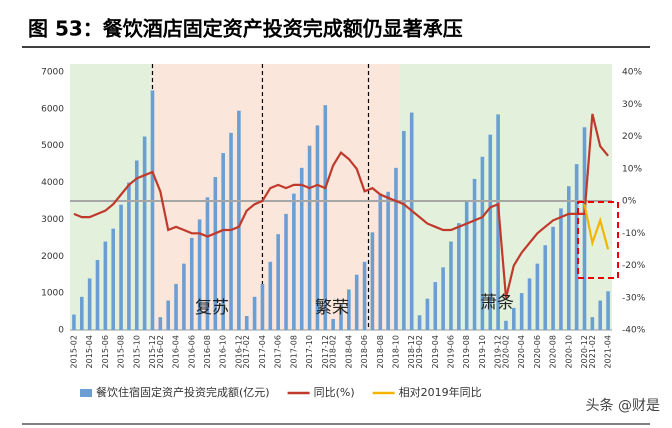  I want to click on x-tick-label: 2018-12, so click(411, 351).